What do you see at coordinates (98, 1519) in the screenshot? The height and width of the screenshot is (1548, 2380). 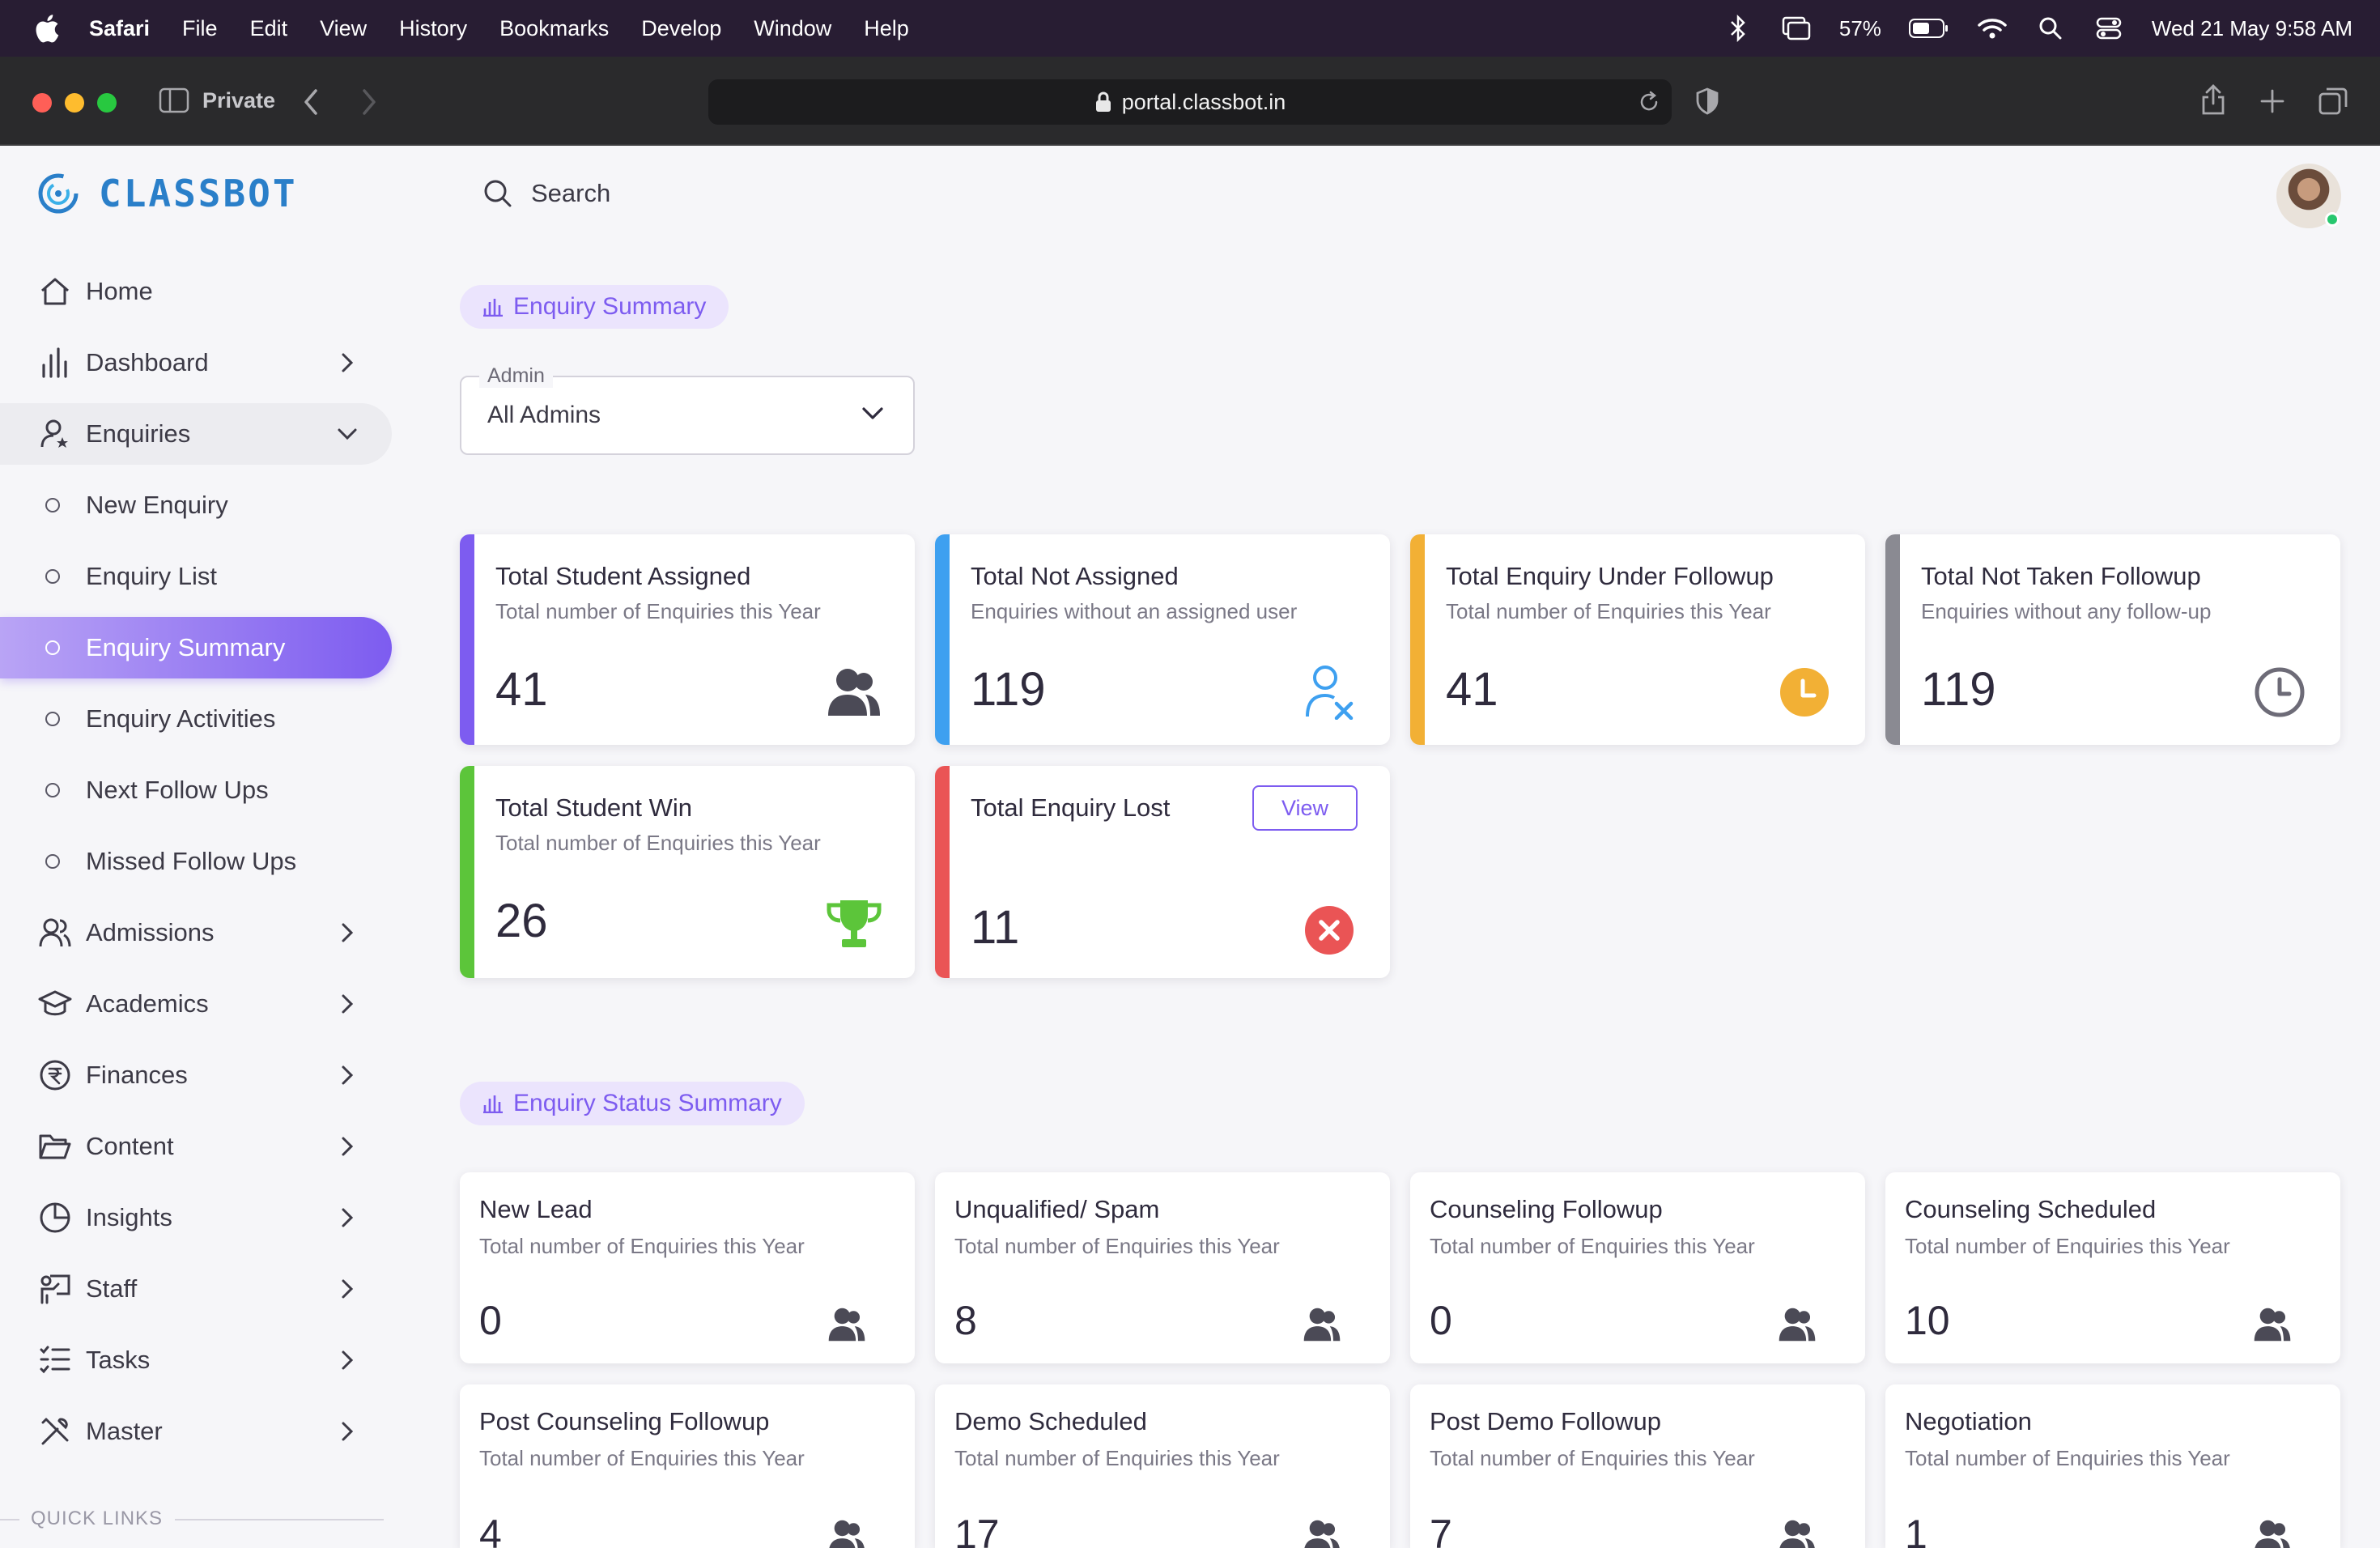 I see `quick-links-heading: QUICK LINKS` at bounding box center [98, 1519].